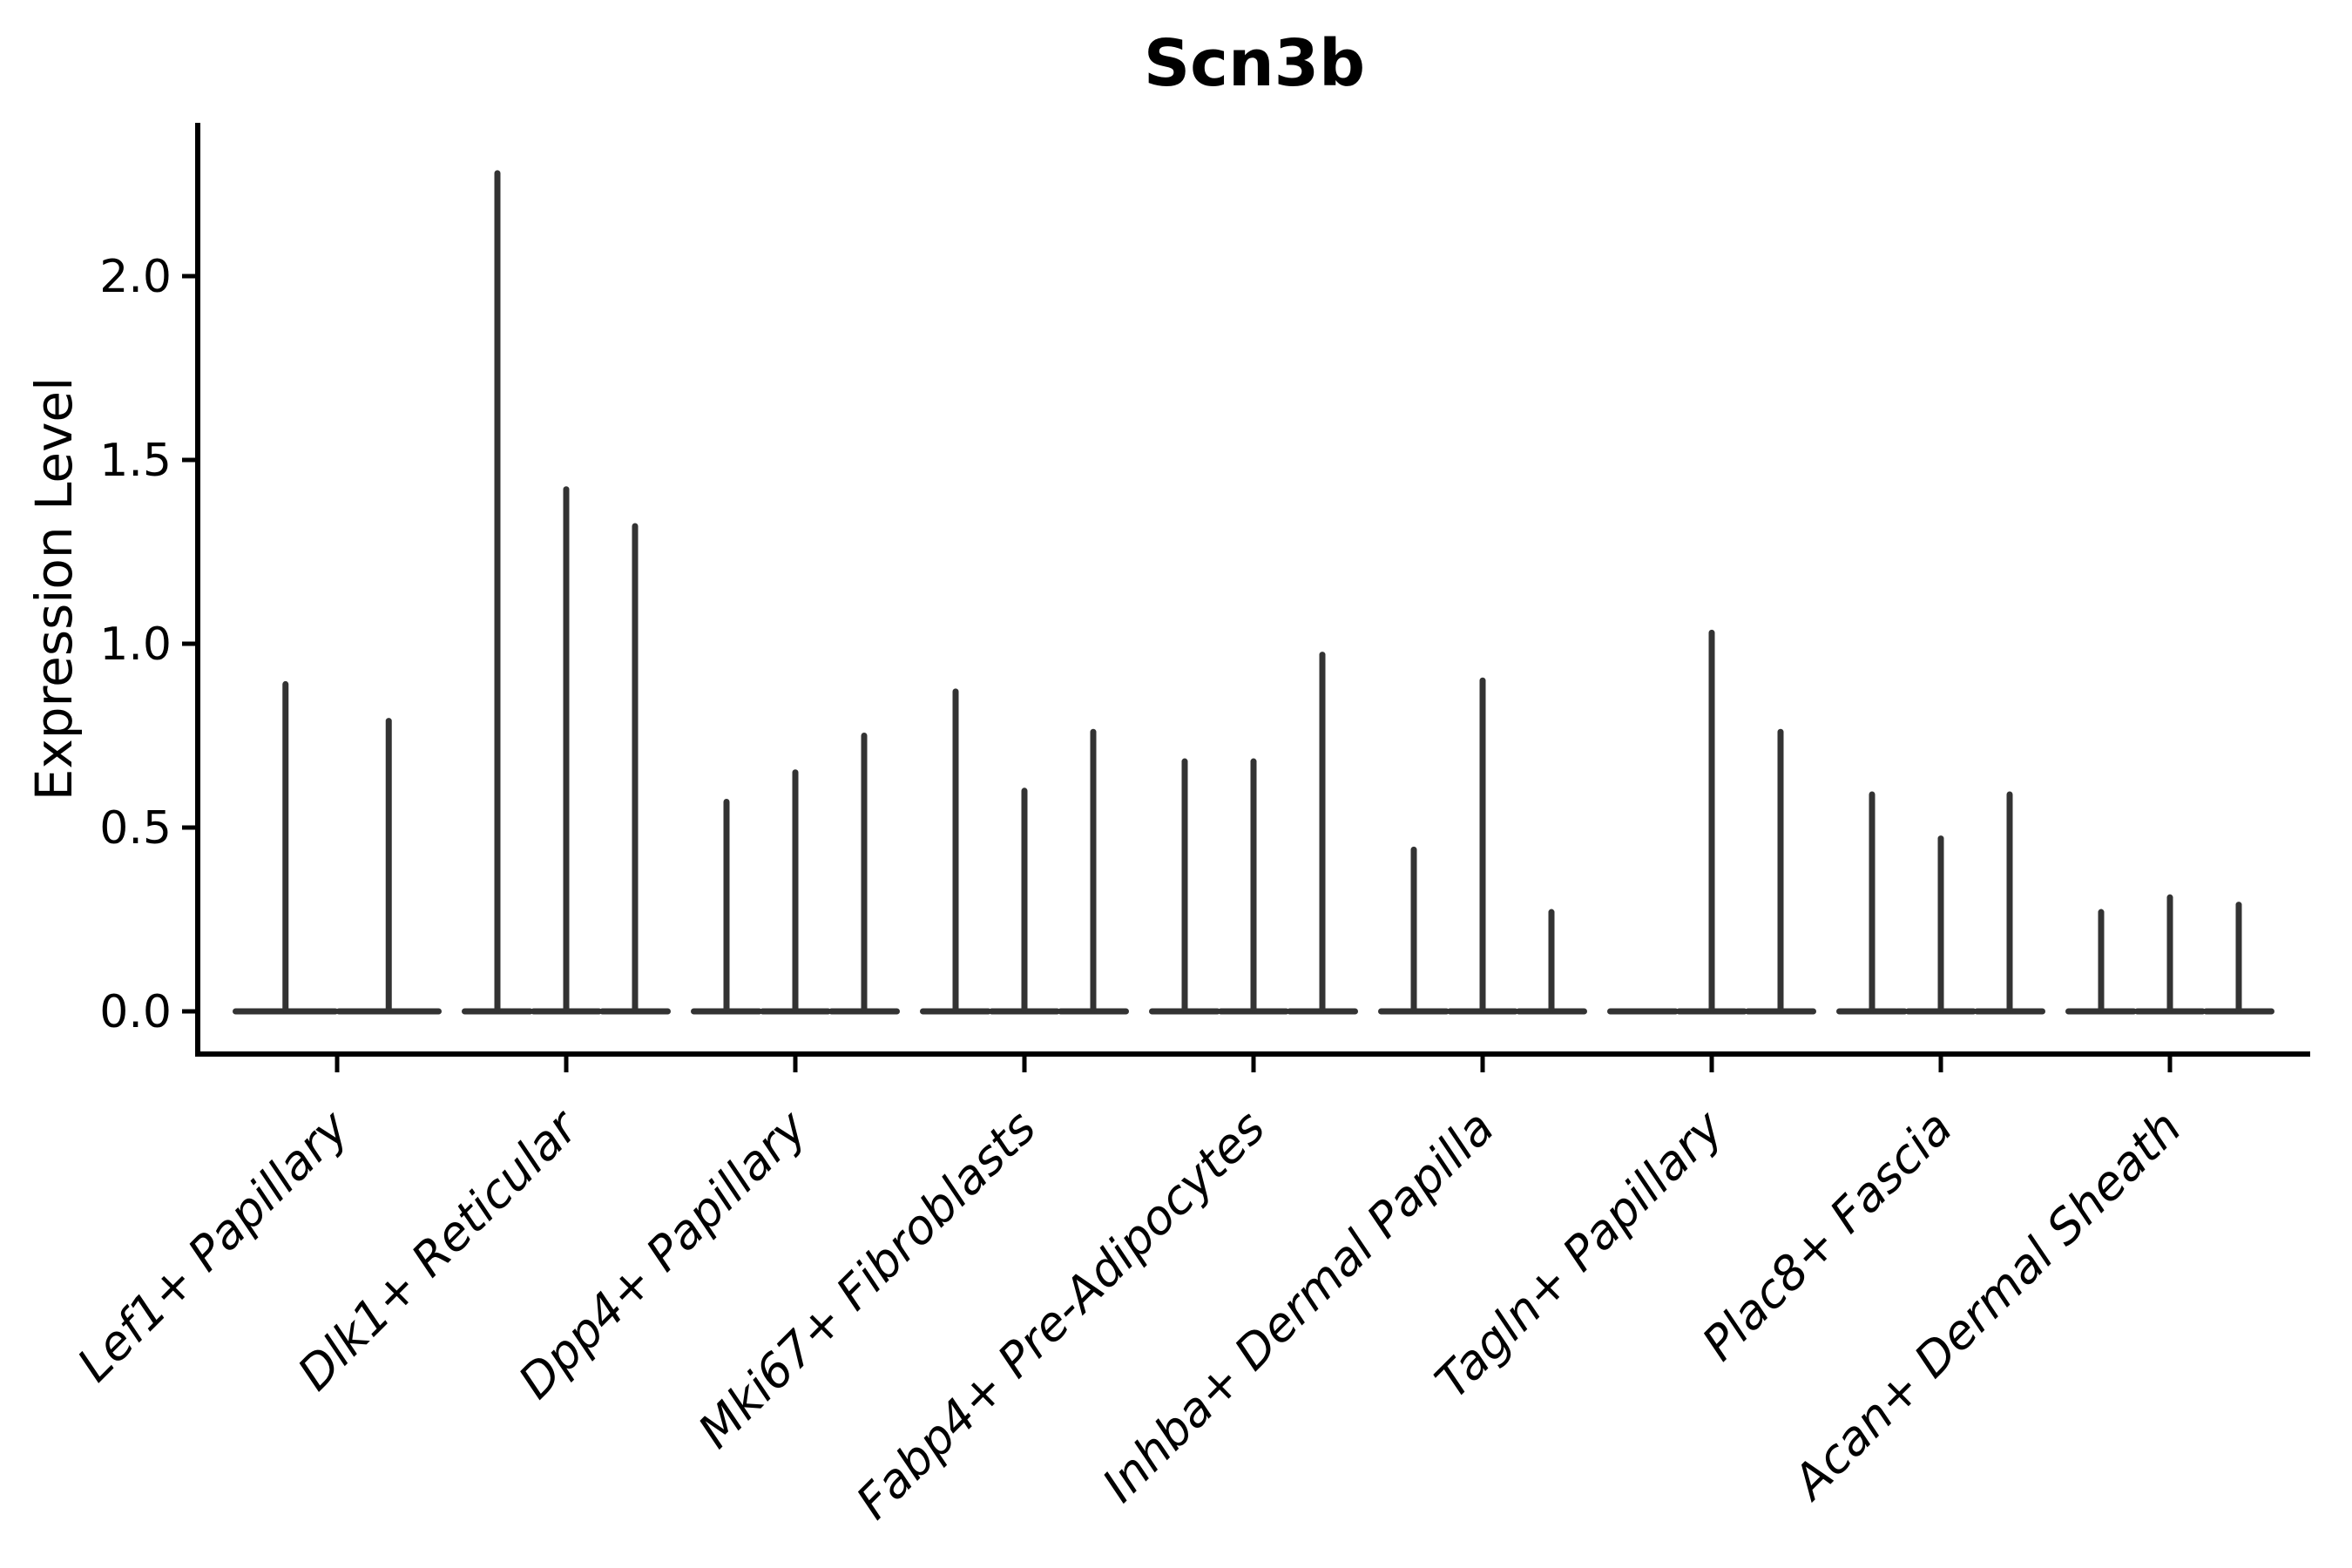 This screenshot has height=1568, width=2352. Describe the element at coordinates (1254, 64) in the screenshot. I see `chart-title: Scn3b` at that location.